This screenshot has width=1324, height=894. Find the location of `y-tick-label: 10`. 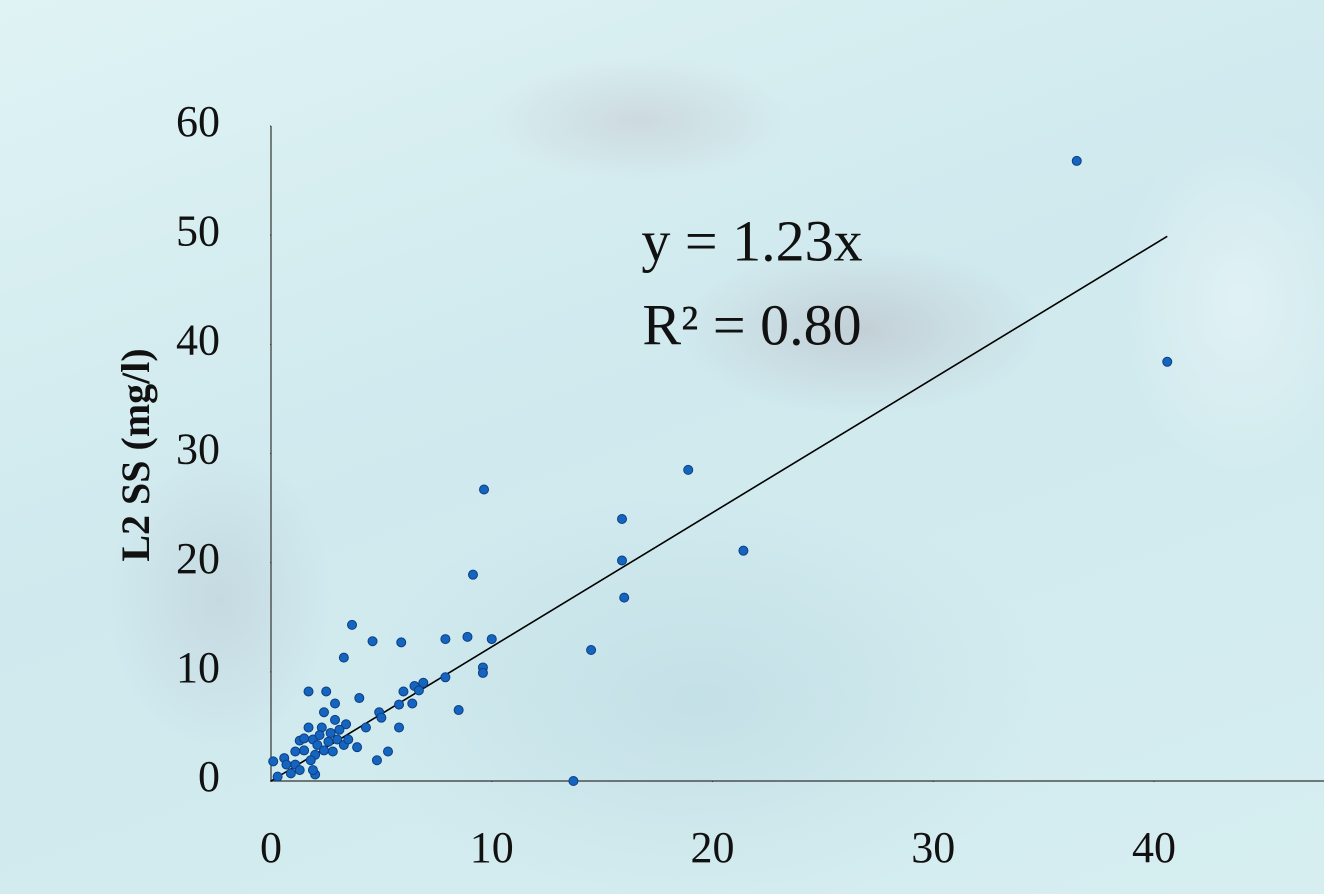

y-tick-label: 10 is located at coordinates (198, 667).